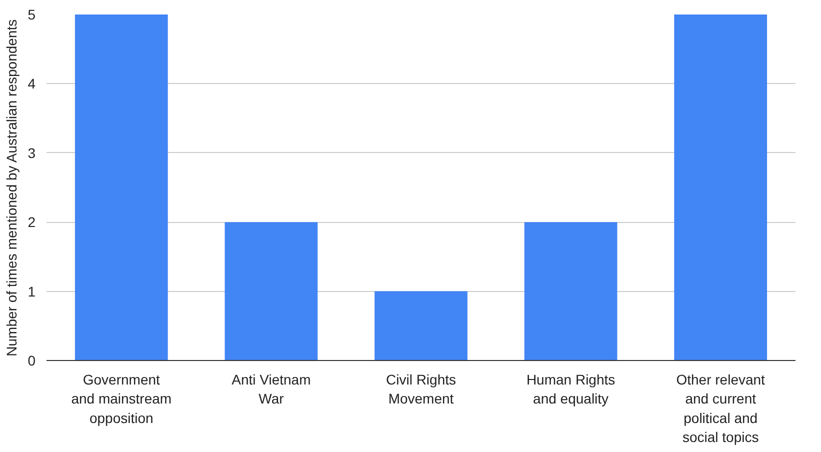  Describe the element at coordinates (32, 14) in the screenshot. I see `y-tick-label: 5` at that location.